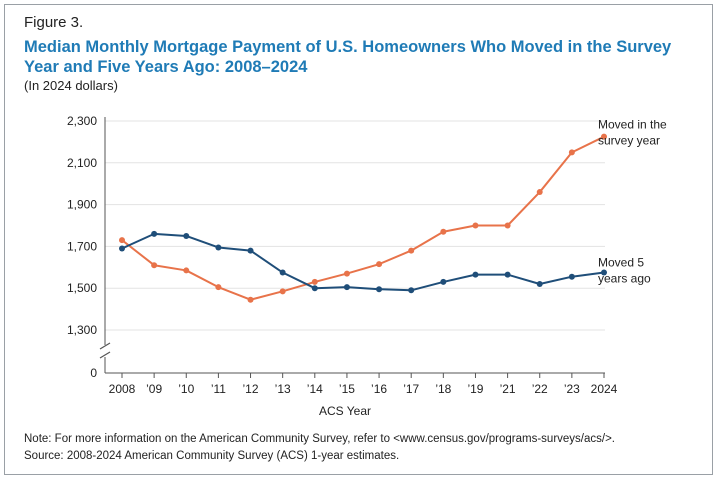 The height and width of the screenshot is (481, 719). What do you see at coordinates (443, 389) in the screenshot?
I see `x-tick-label: ’18` at bounding box center [443, 389].